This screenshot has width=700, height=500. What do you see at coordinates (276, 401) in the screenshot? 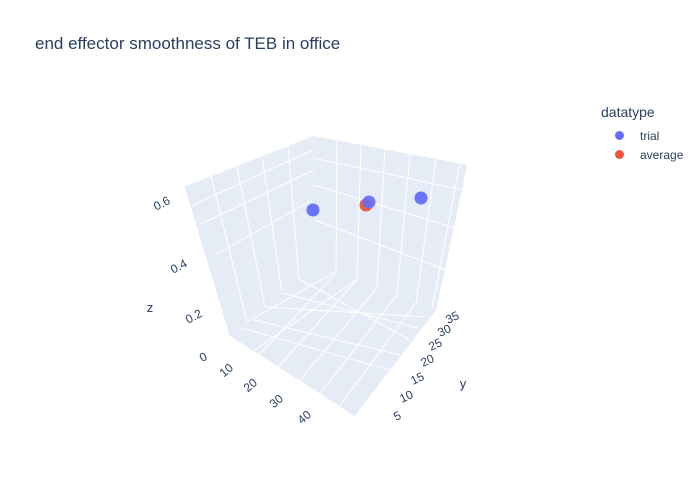
I see `x-tick-label: 30` at bounding box center [276, 401].